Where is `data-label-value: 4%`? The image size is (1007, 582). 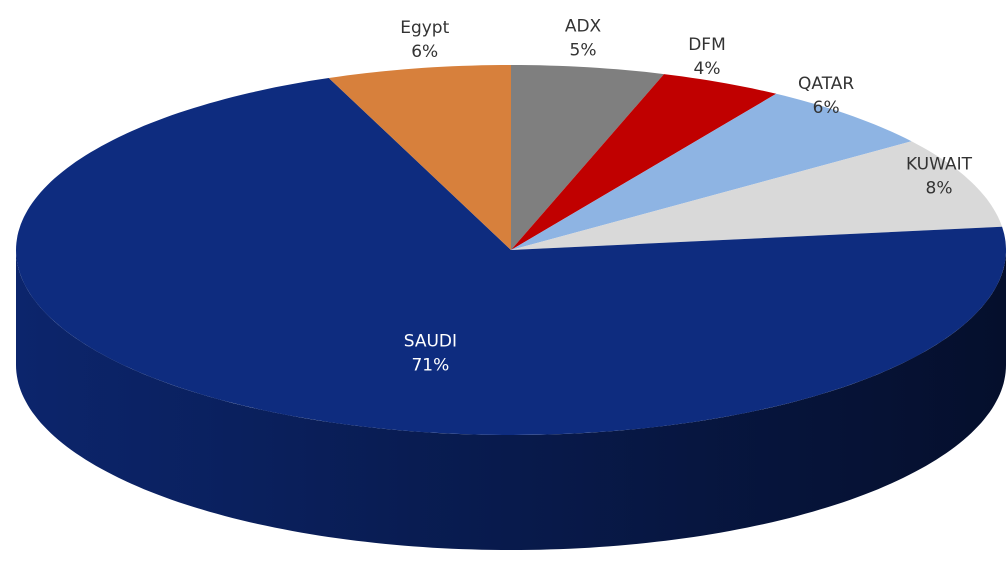
data-label-value: 4% is located at coordinates (707, 69).